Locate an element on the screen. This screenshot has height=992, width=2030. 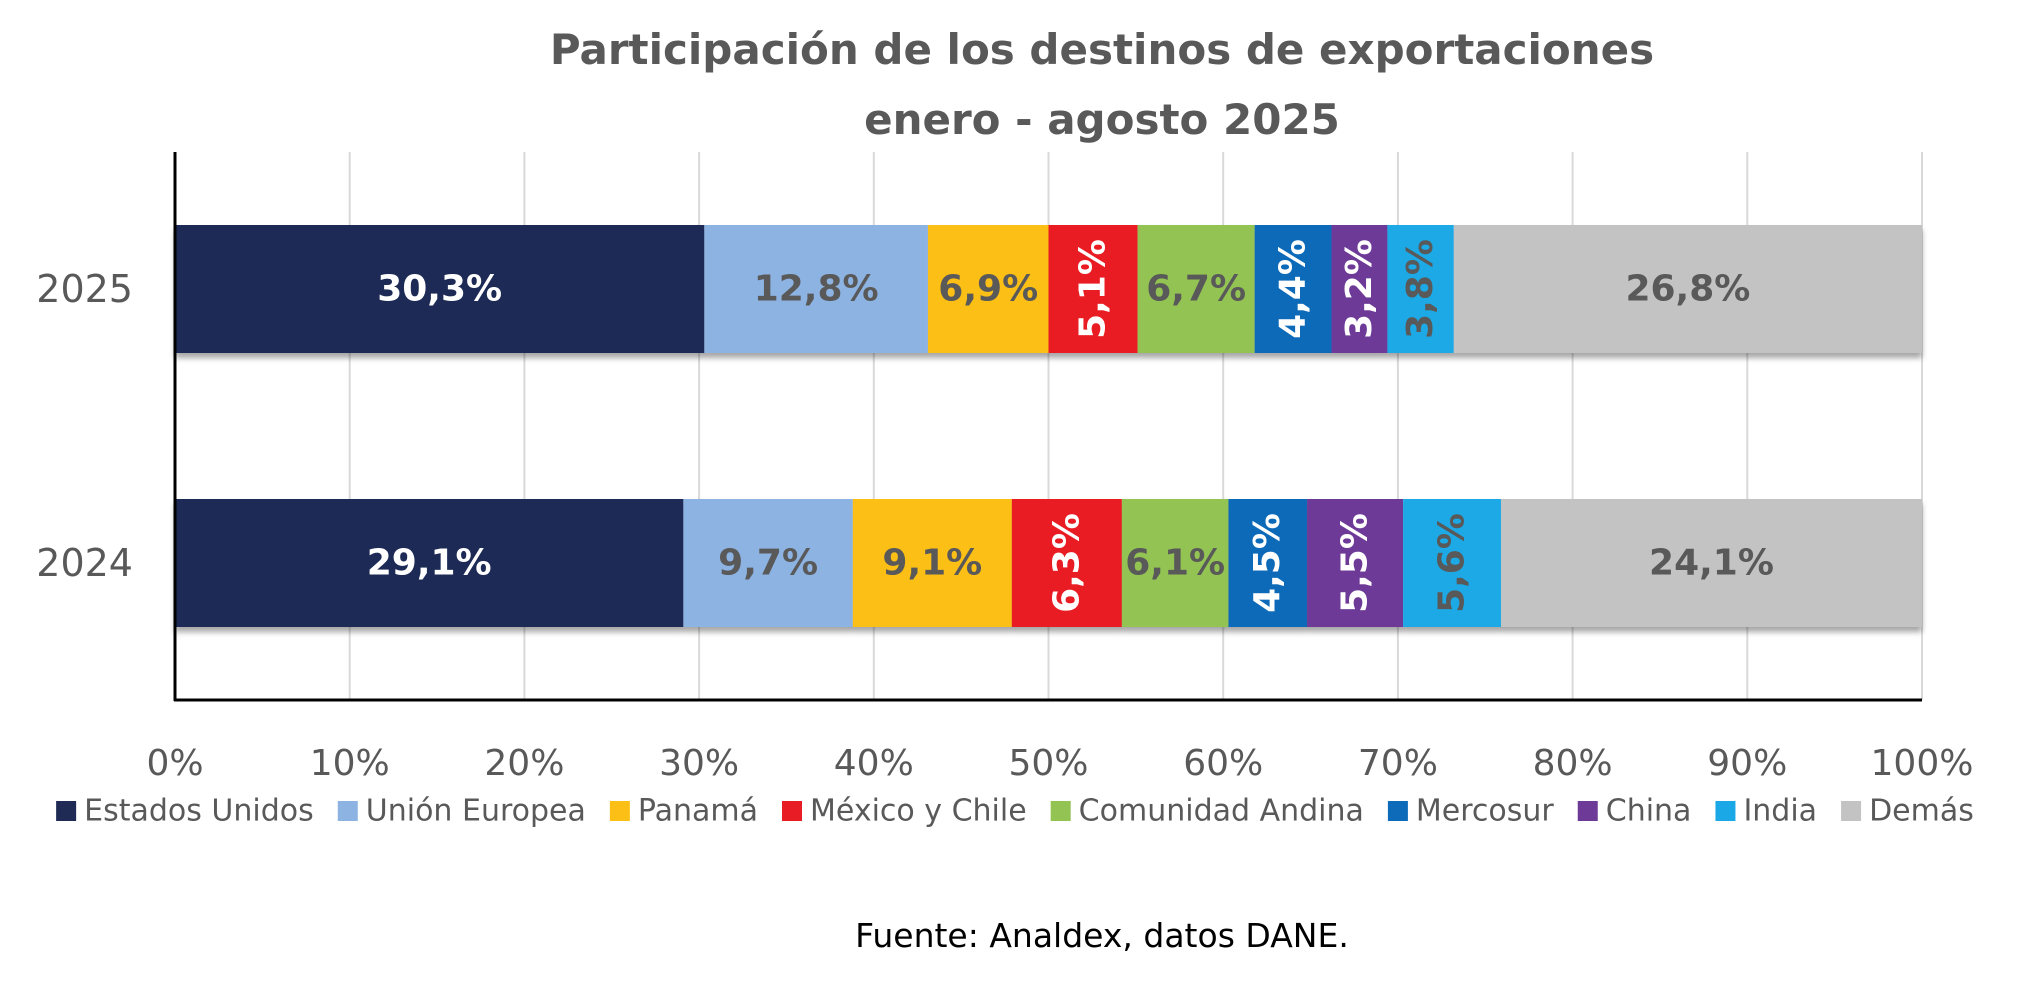
legend-label: Panamá is located at coordinates (698, 811).